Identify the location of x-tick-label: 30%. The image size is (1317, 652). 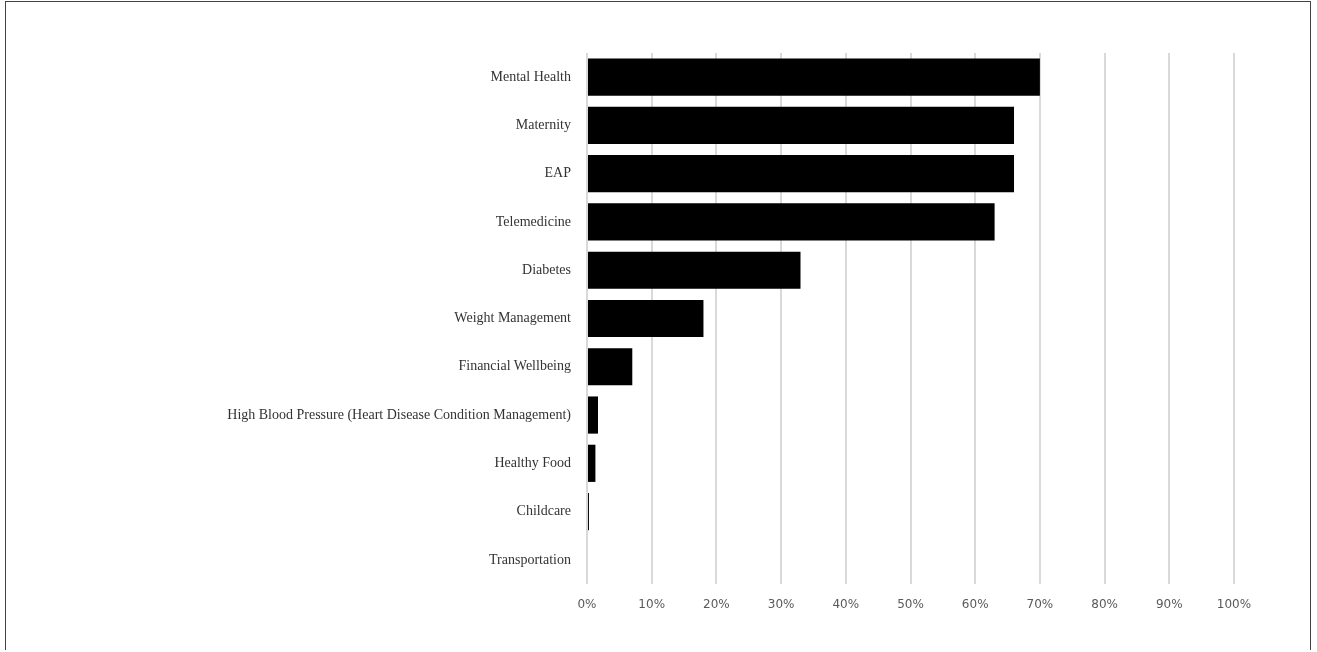
(781, 604).